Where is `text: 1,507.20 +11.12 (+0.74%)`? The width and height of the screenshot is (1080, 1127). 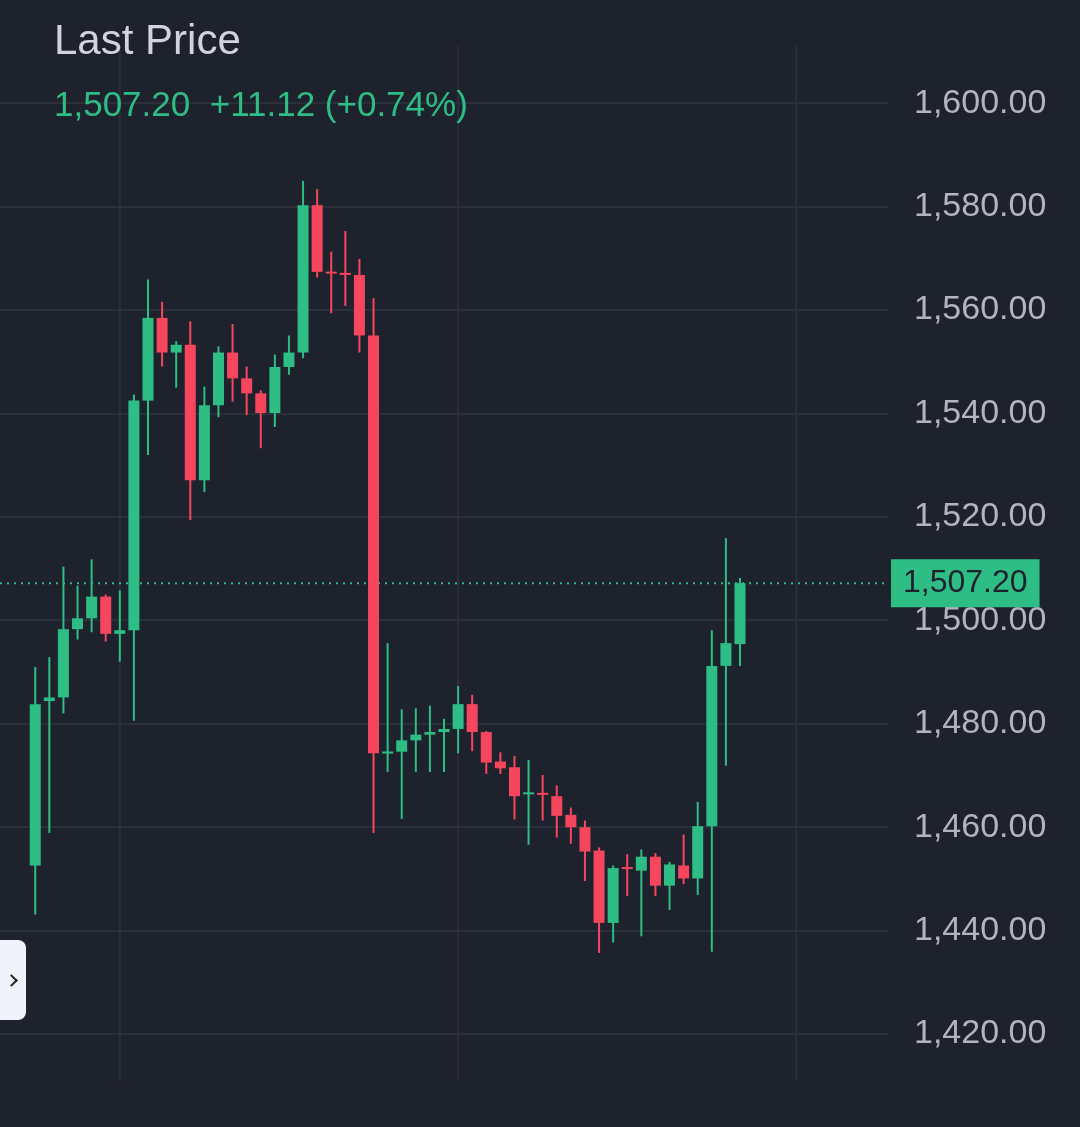 text: 1,507.20 +11.12 (+0.74%) is located at coordinates (261, 104).